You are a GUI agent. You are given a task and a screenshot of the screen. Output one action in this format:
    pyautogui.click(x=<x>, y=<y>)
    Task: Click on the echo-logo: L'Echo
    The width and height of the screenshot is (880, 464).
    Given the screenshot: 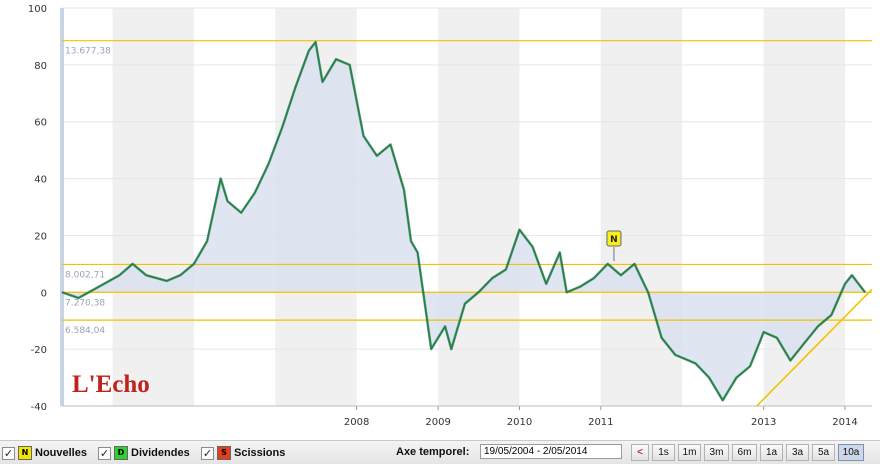 What is the action you would take?
    pyautogui.click(x=111, y=384)
    